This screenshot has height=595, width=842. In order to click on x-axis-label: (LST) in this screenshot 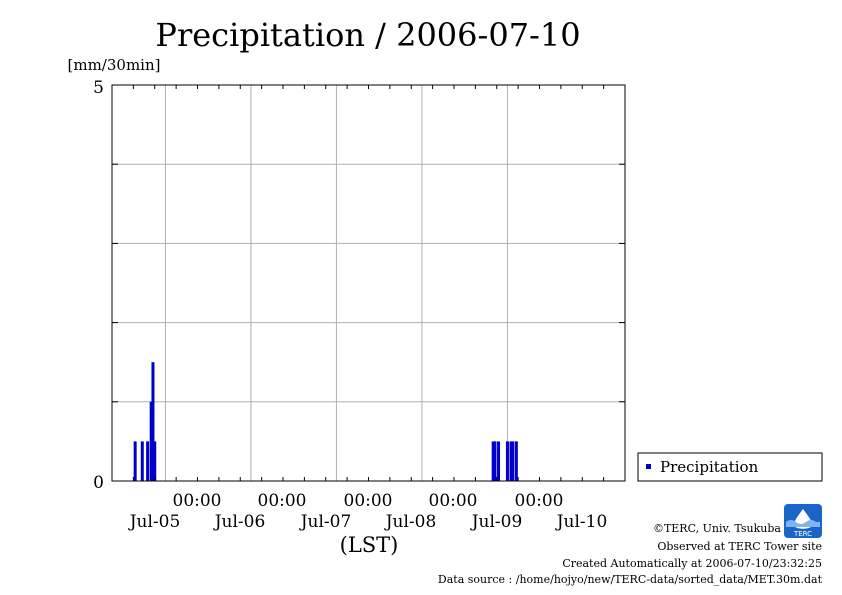, I will do `click(369, 545)`.